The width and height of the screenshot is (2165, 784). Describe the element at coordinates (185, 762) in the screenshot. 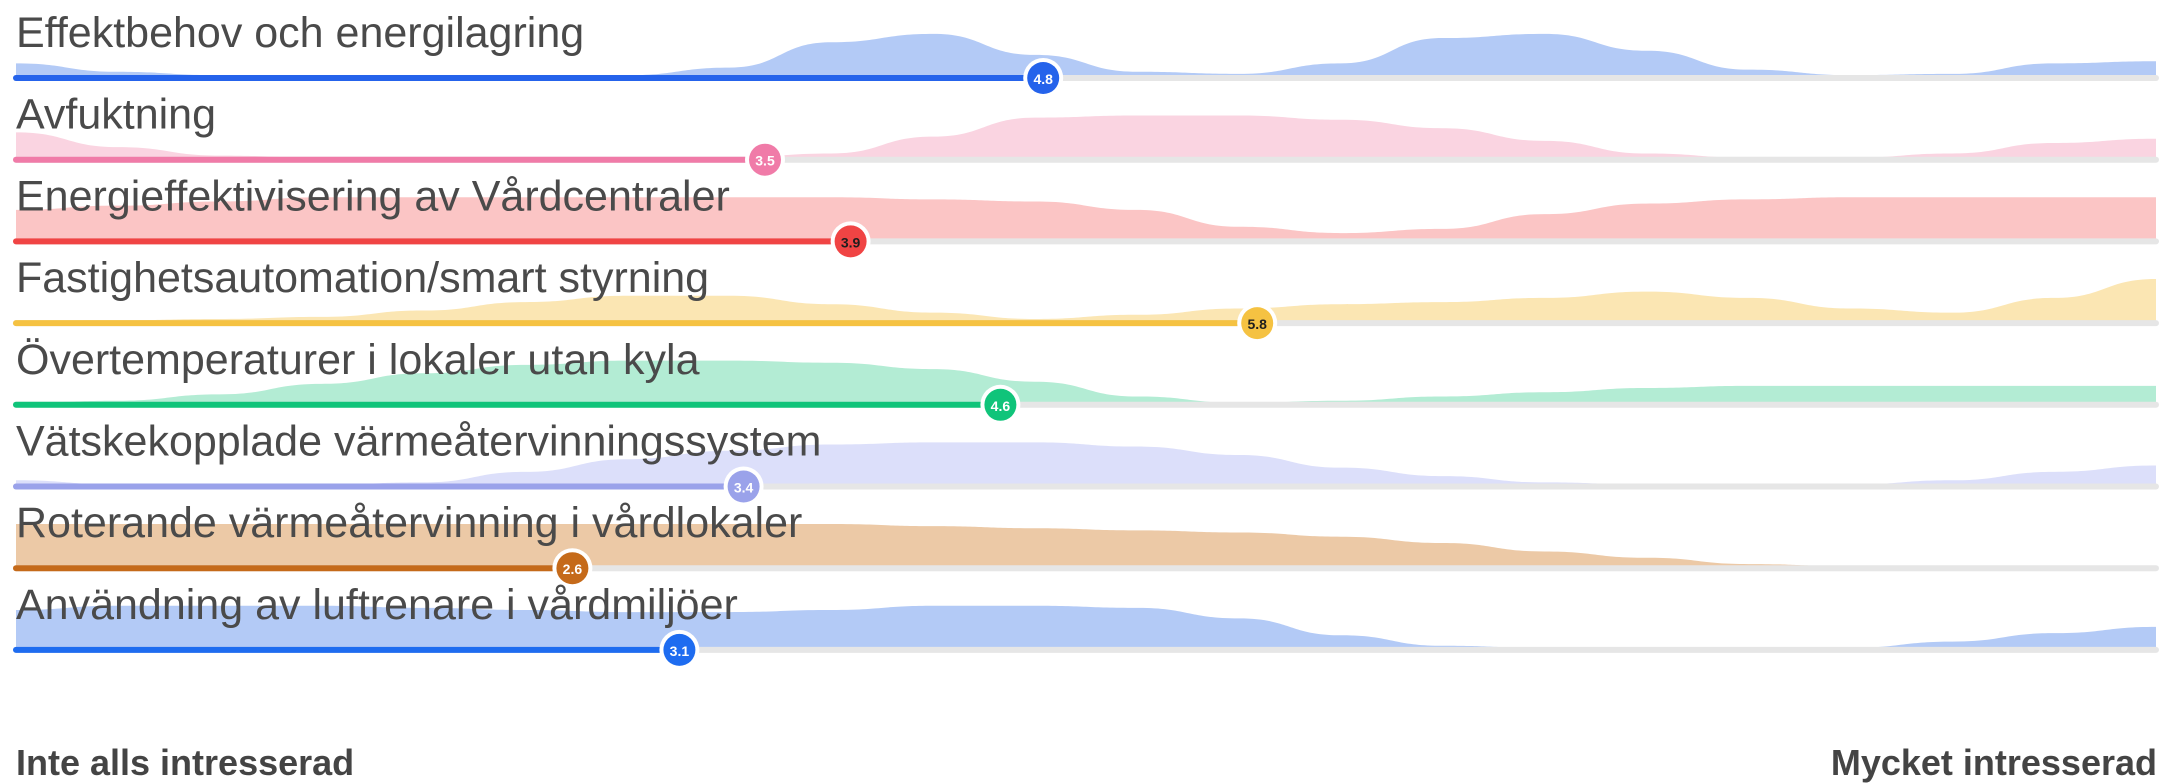

I see `axis-label-min: Inte alls intresserad` at that location.